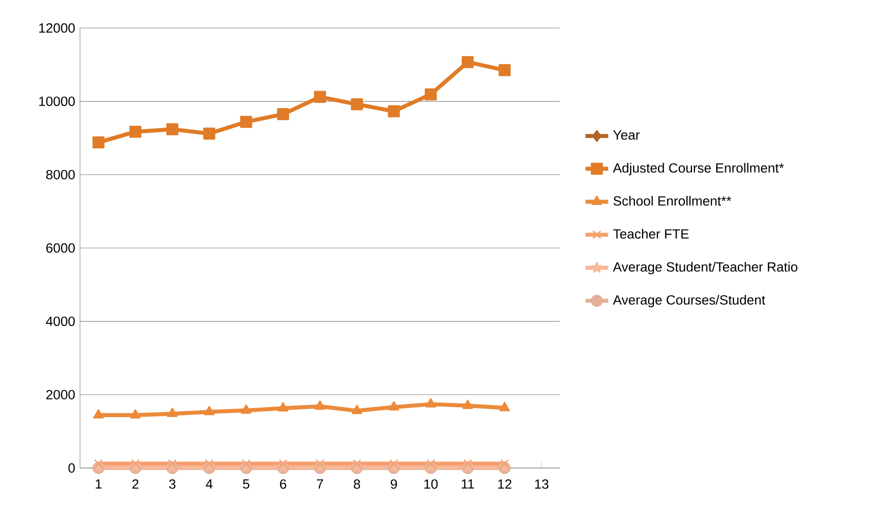  I want to click on x-tick-label: 3, so click(172, 484).